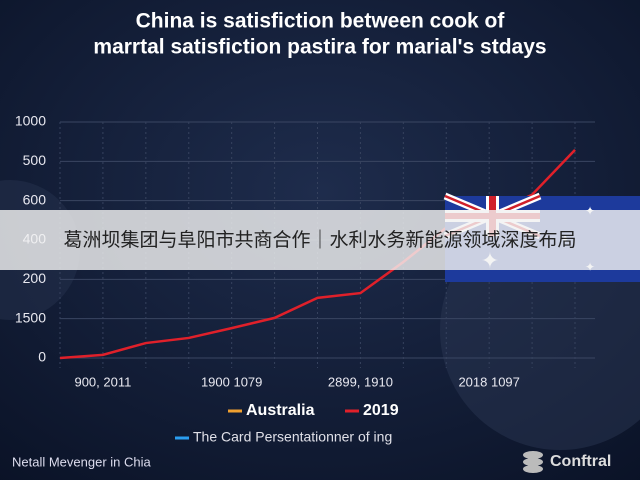  Describe the element at coordinates (280, 410) in the screenshot. I see `legend-label: Australia` at that location.